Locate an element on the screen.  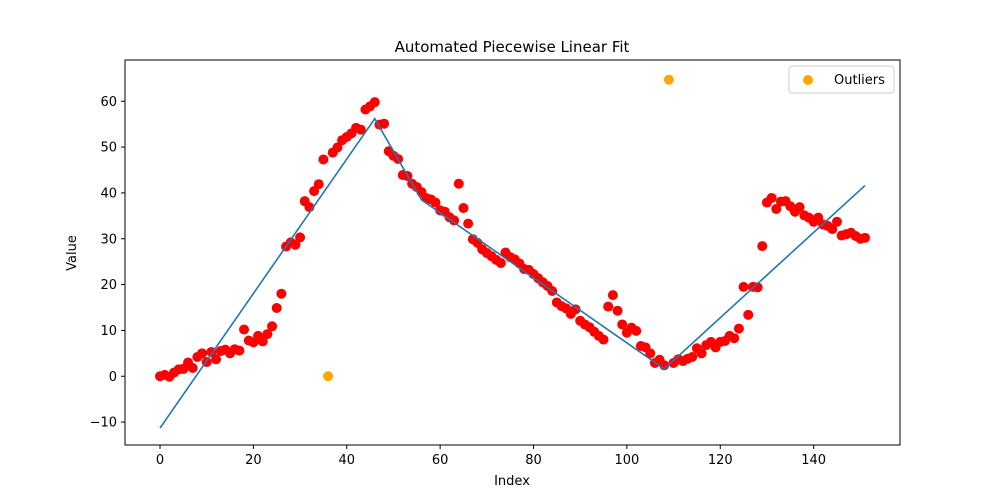
legend: Outliers is located at coordinates (841, 79).